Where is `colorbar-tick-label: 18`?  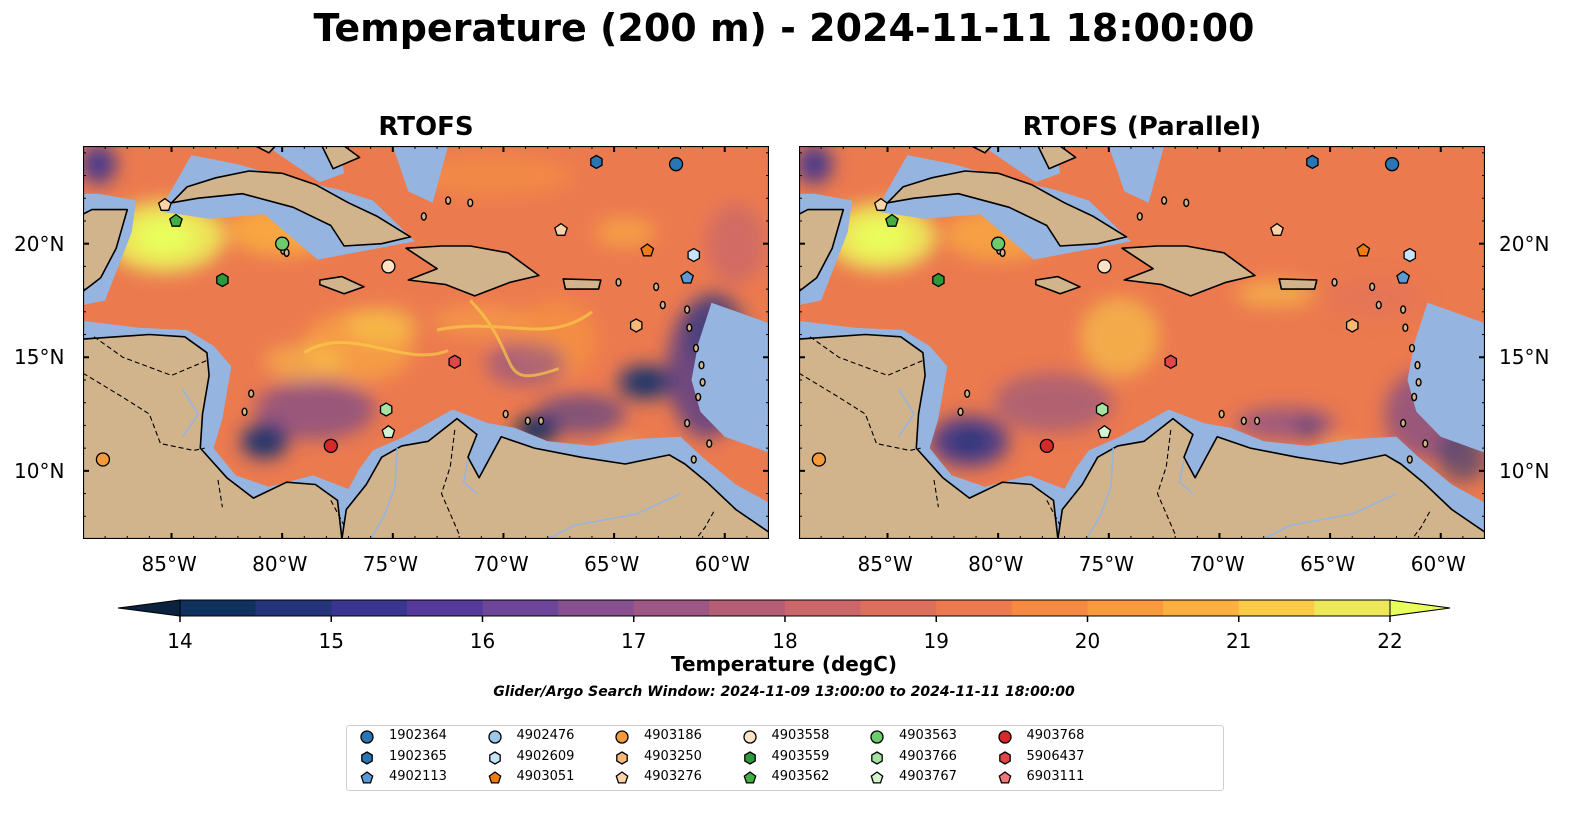
colorbar-tick-label: 18 is located at coordinates (784, 641).